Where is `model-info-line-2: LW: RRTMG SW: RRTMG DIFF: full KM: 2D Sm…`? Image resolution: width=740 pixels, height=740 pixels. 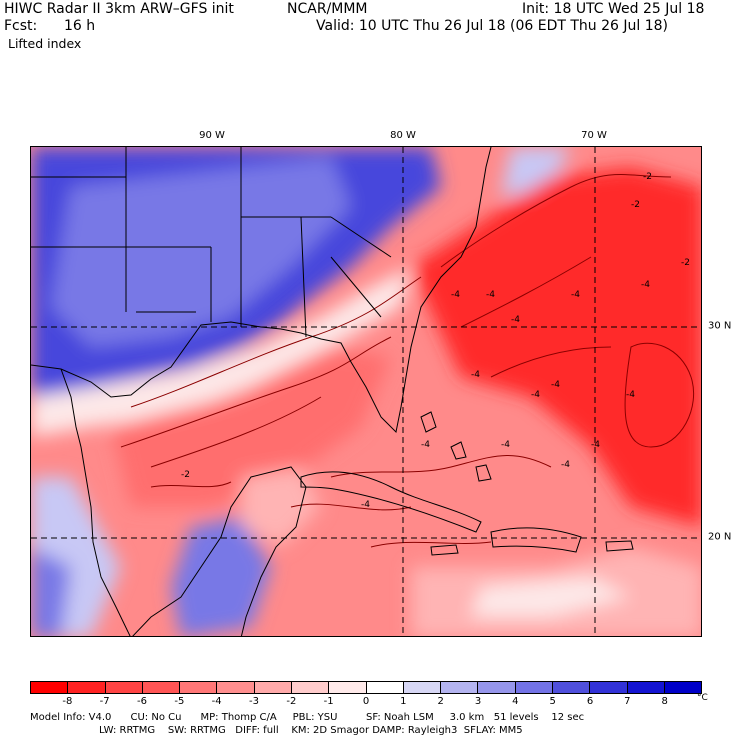
model-info-line-2: LW: RRTMG SW: RRTMG DIFF: full KM: 2D Sm… is located at coordinates (311, 730).